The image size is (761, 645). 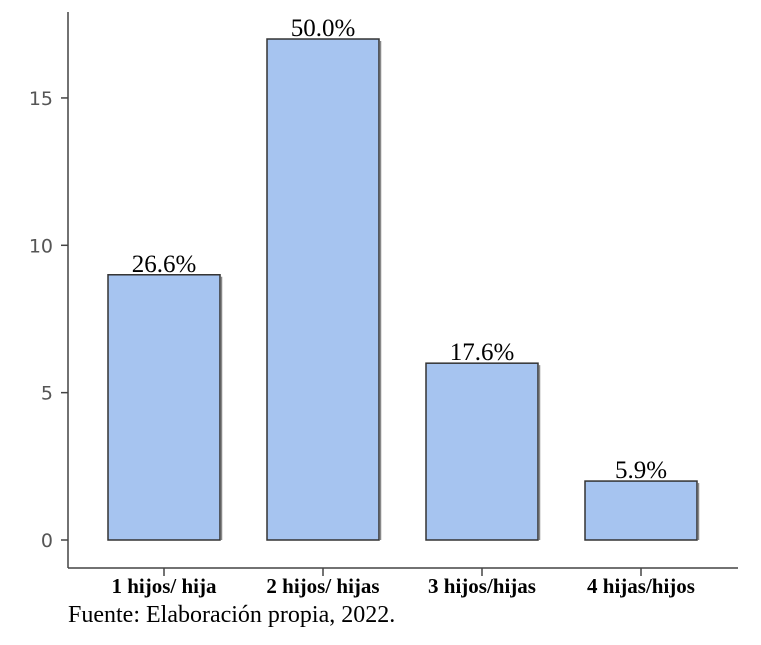 What do you see at coordinates (232, 615) in the screenshot?
I see `source-note: Fuente: Elaboración propia, 2022.` at bounding box center [232, 615].